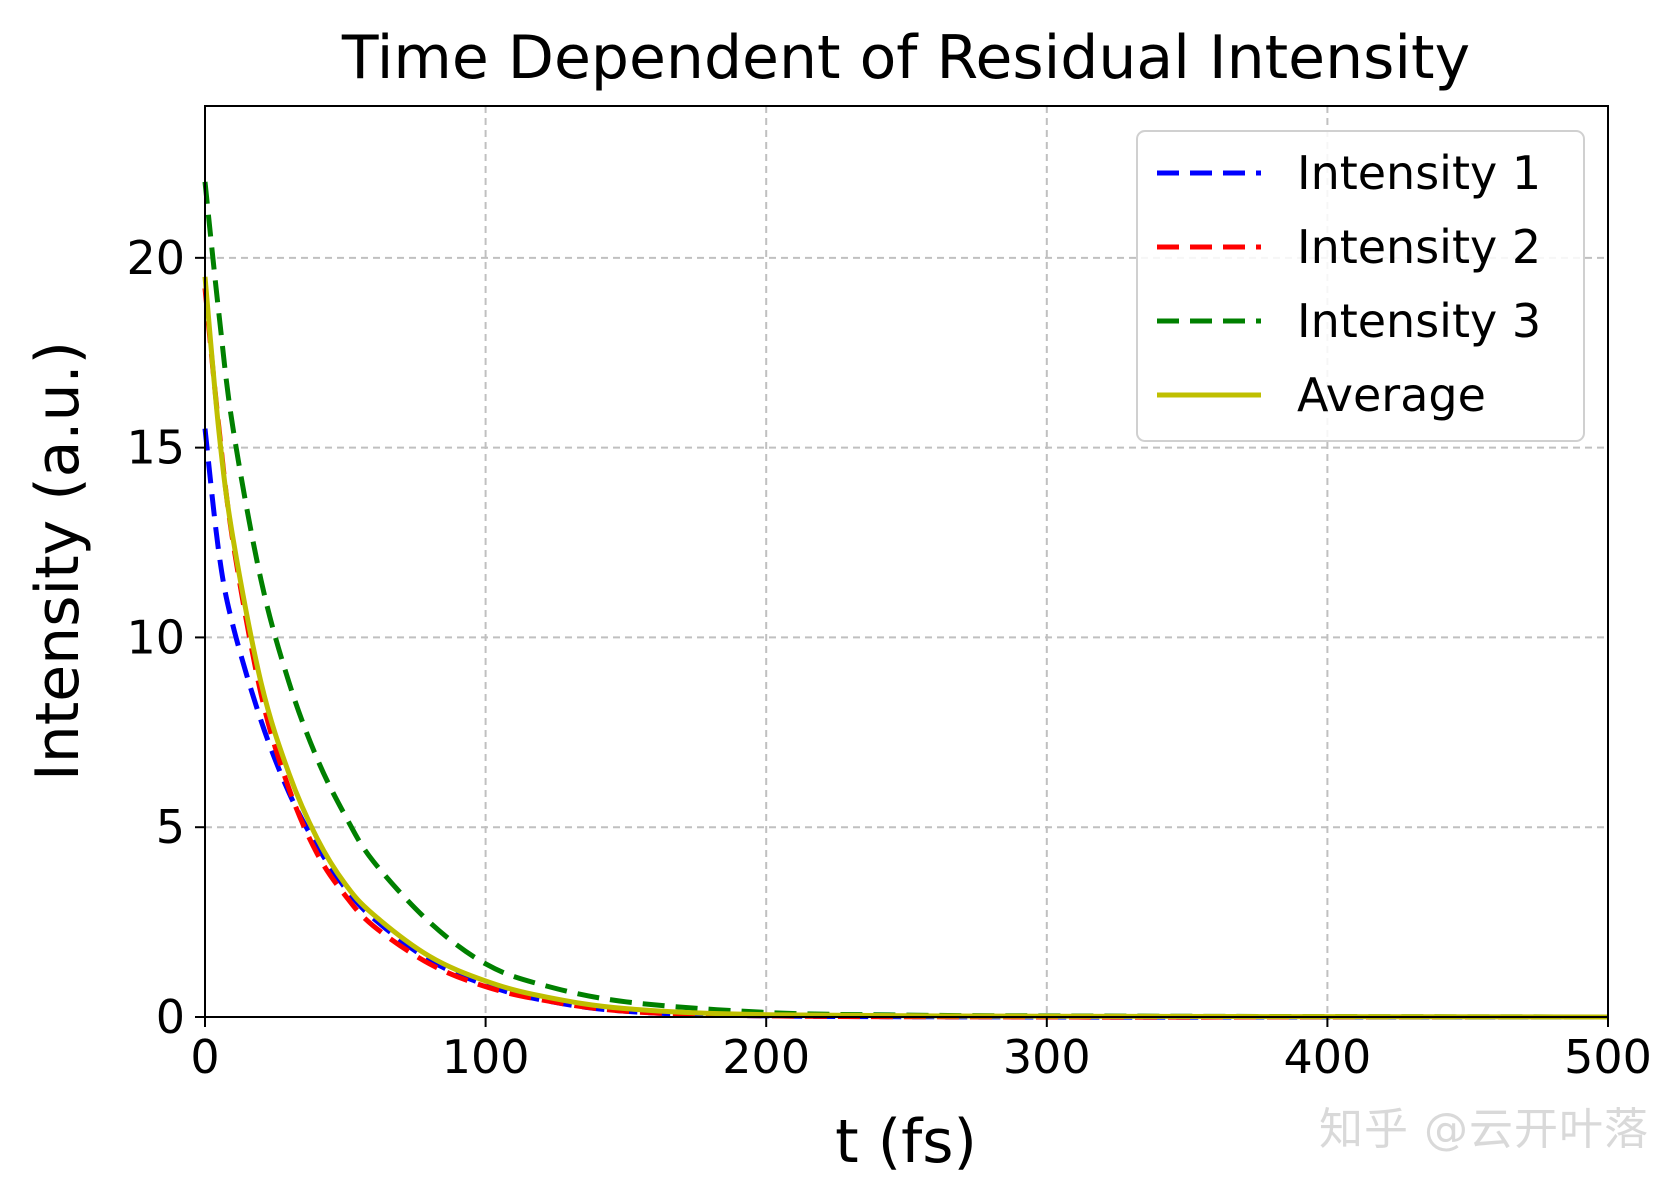  What do you see at coordinates (905, 58) in the screenshot?
I see `chart-title: Time Dependent of Residual Intensity` at bounding box center [905, 58].